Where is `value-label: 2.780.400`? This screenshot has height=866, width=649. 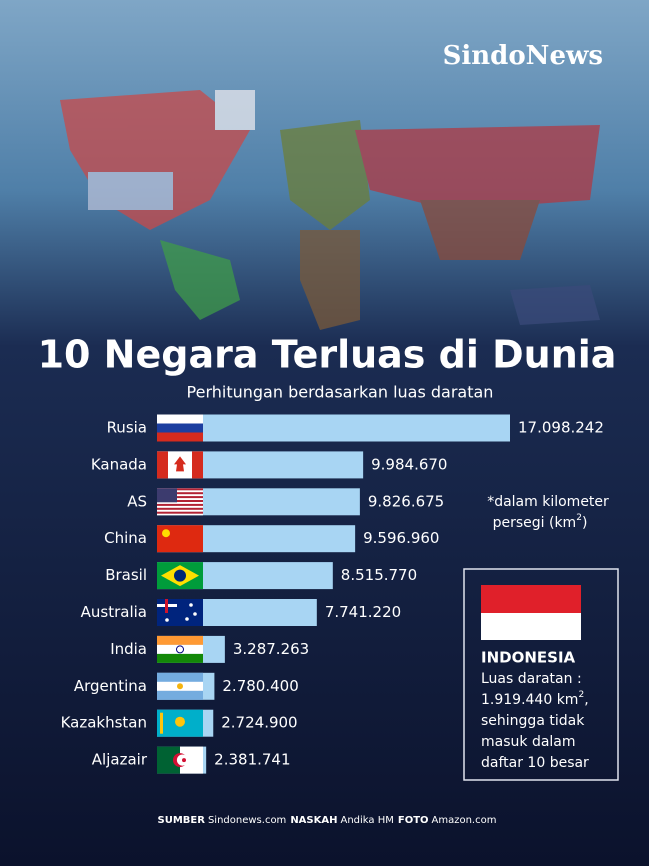 value-label: 2.780.400 is located at coordinates (260, 686).